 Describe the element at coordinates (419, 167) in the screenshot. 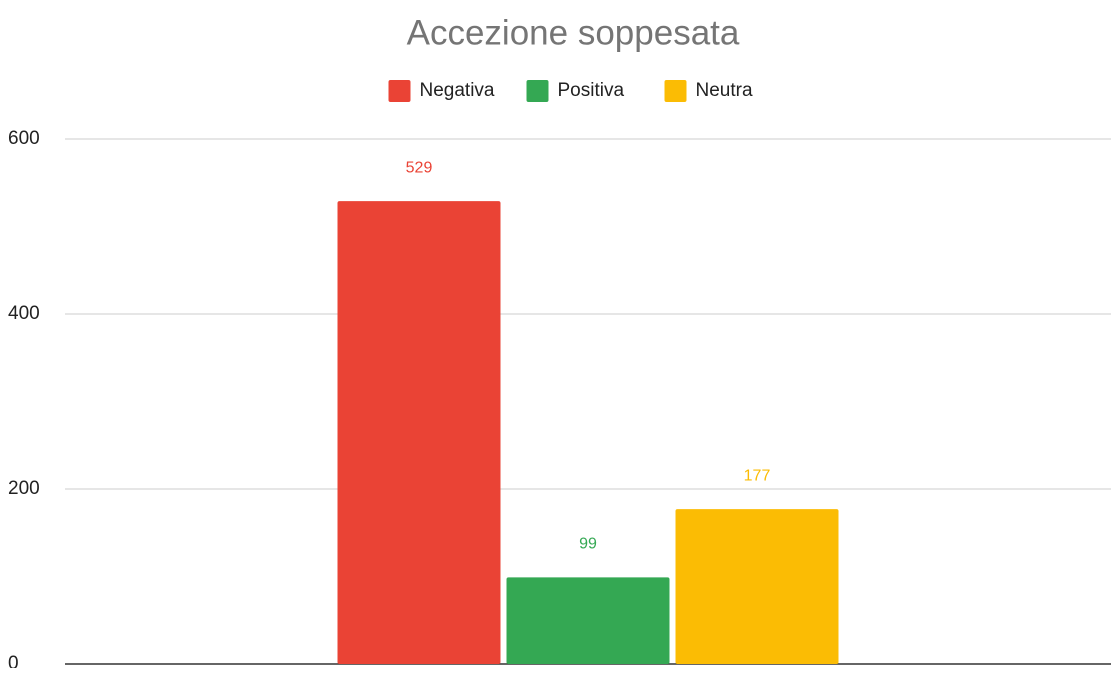

I see `value-label: 529` at that location.